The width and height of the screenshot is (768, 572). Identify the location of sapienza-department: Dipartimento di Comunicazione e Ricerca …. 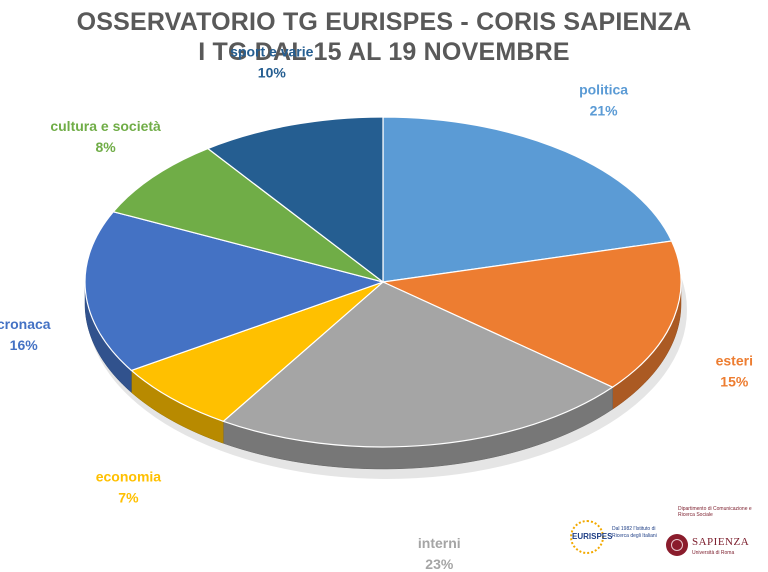
(715, 512).